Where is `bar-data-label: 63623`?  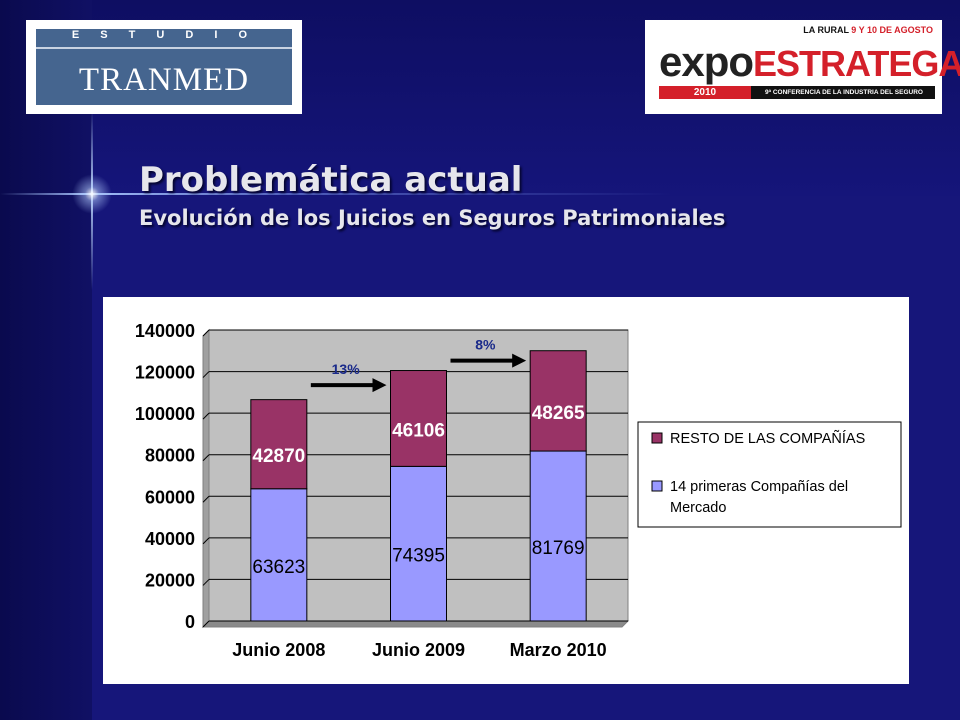
bar-data-label: 63623 is located at coordinates (278, 567).